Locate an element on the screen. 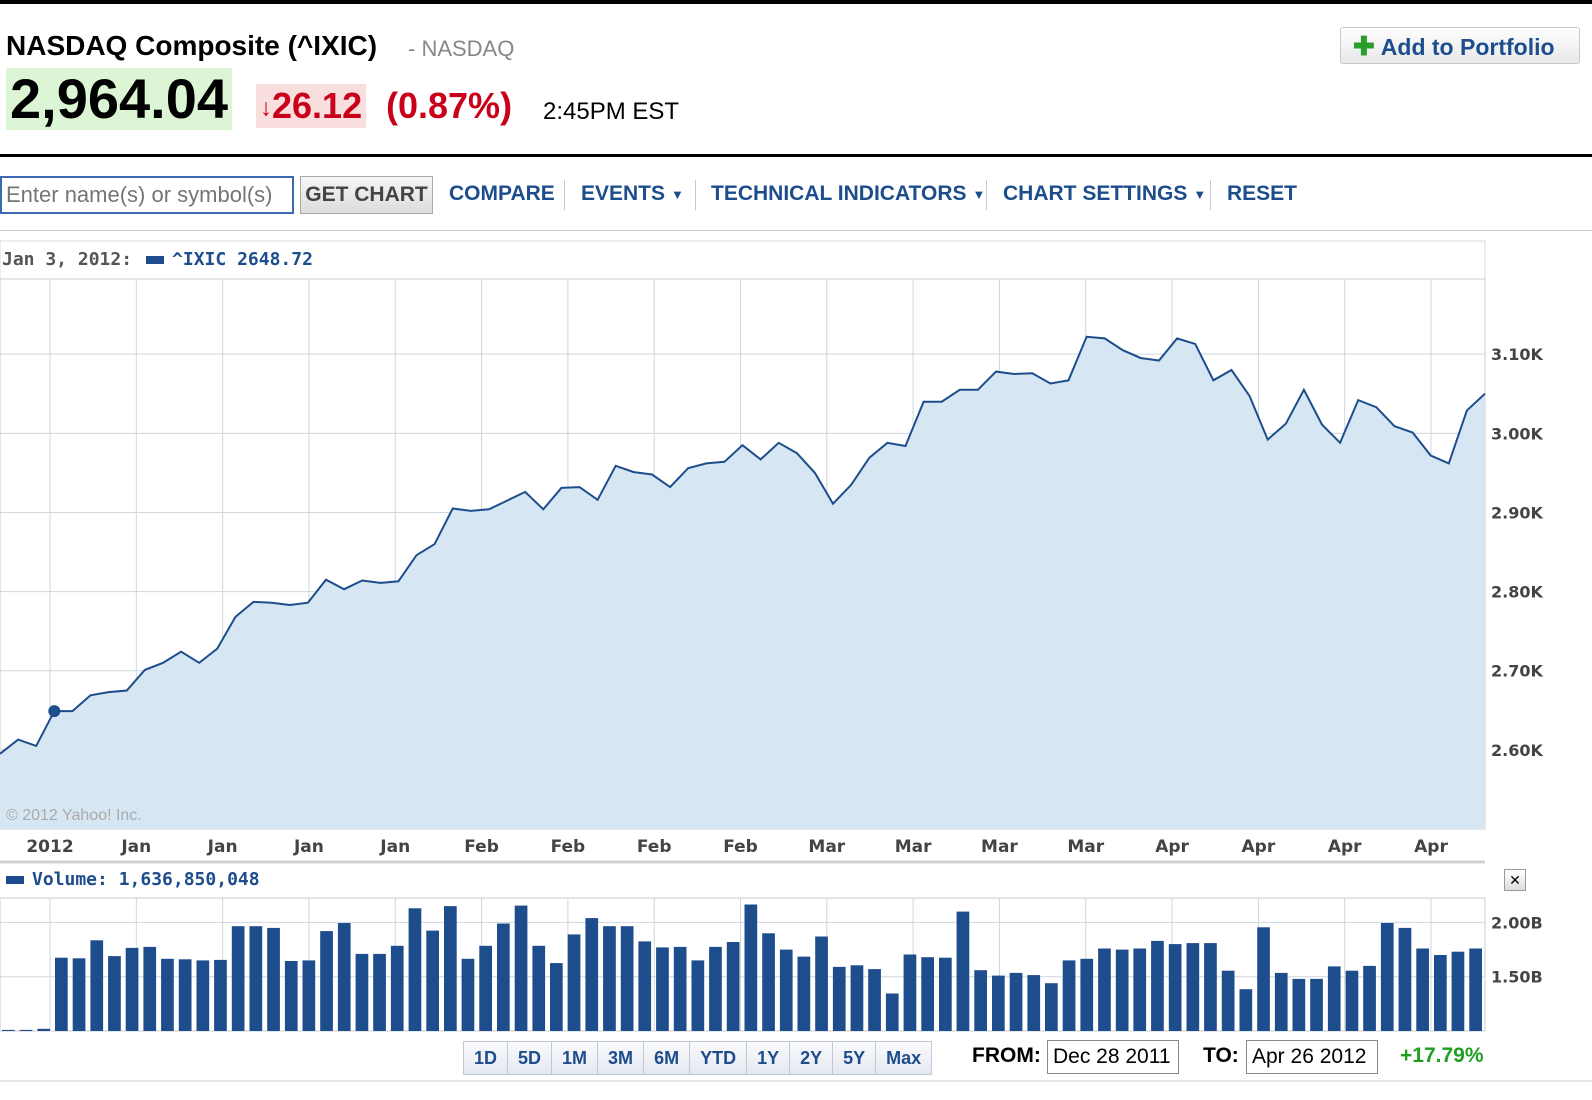  technical-indicators-menu: TECHNICAL INDICATORS ▼ is located at coordinates (848, 194).